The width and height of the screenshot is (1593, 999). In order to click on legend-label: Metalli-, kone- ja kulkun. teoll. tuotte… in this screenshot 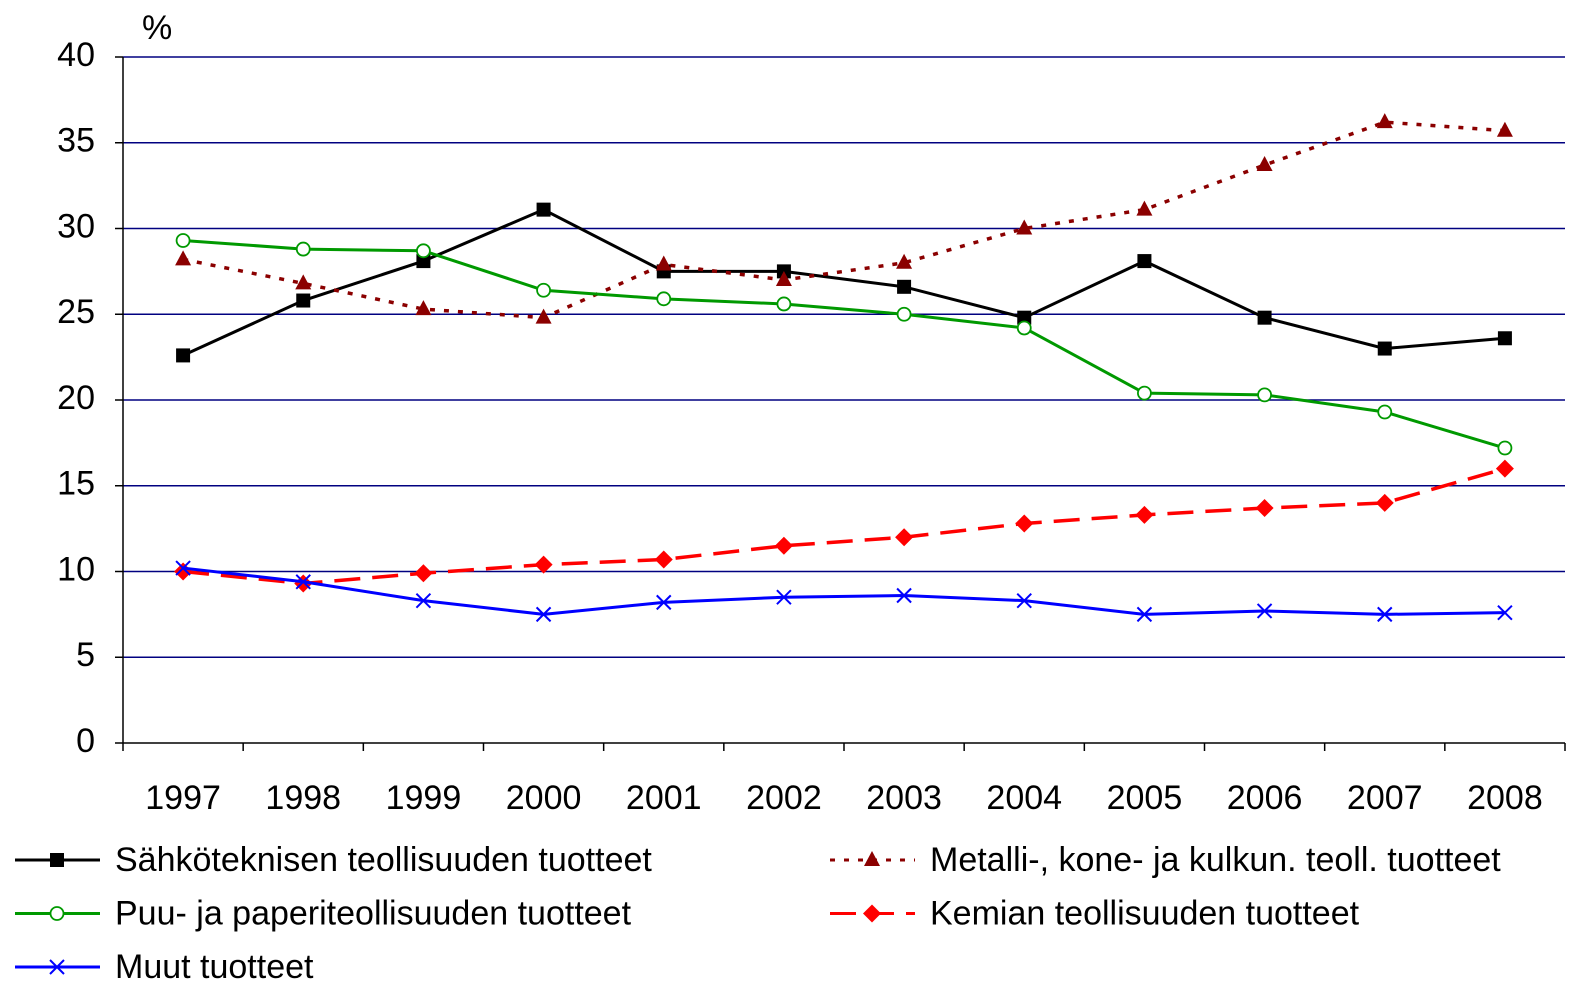, I will do `click(1215, 860)`.